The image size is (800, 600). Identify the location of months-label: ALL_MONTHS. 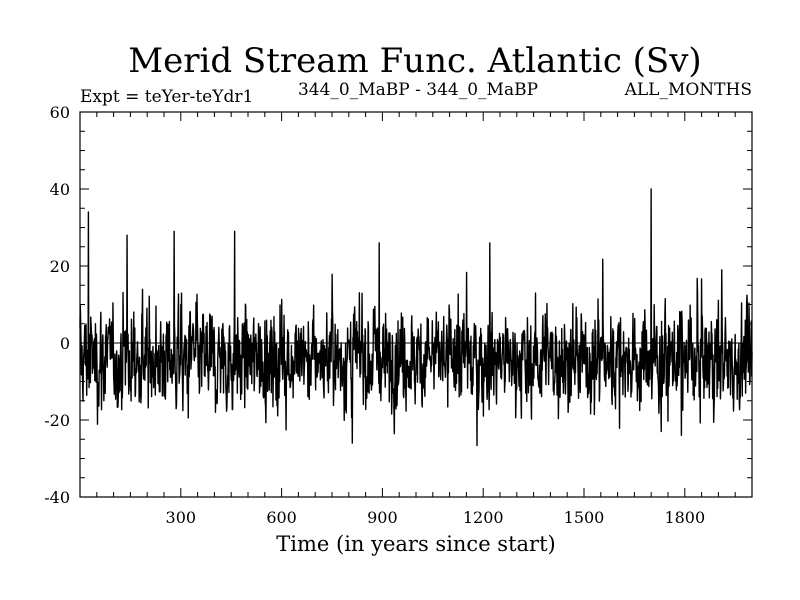
(688, 90).